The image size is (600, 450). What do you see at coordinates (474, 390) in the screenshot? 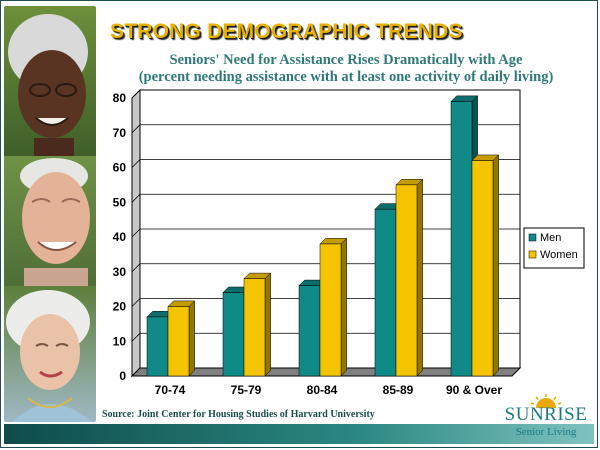
I see `x-tick-label: 90 & Over` at bounding box center [474, 390].